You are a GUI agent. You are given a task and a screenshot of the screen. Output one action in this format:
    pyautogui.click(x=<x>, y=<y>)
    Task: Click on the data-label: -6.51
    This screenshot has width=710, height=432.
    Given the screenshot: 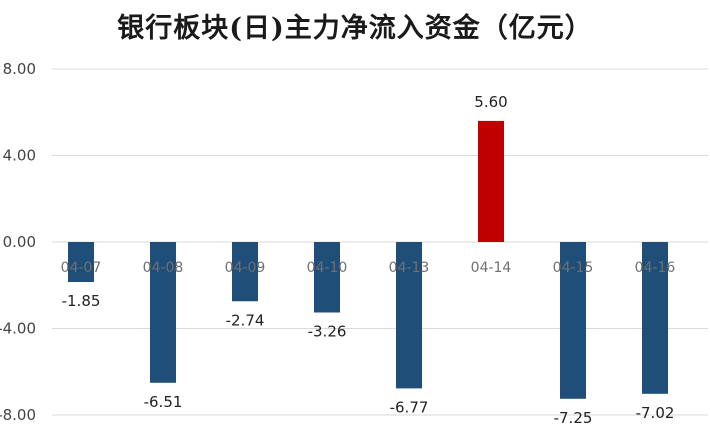 What is the action you would take?
    pyautogui.click(x=163, y=402)
    